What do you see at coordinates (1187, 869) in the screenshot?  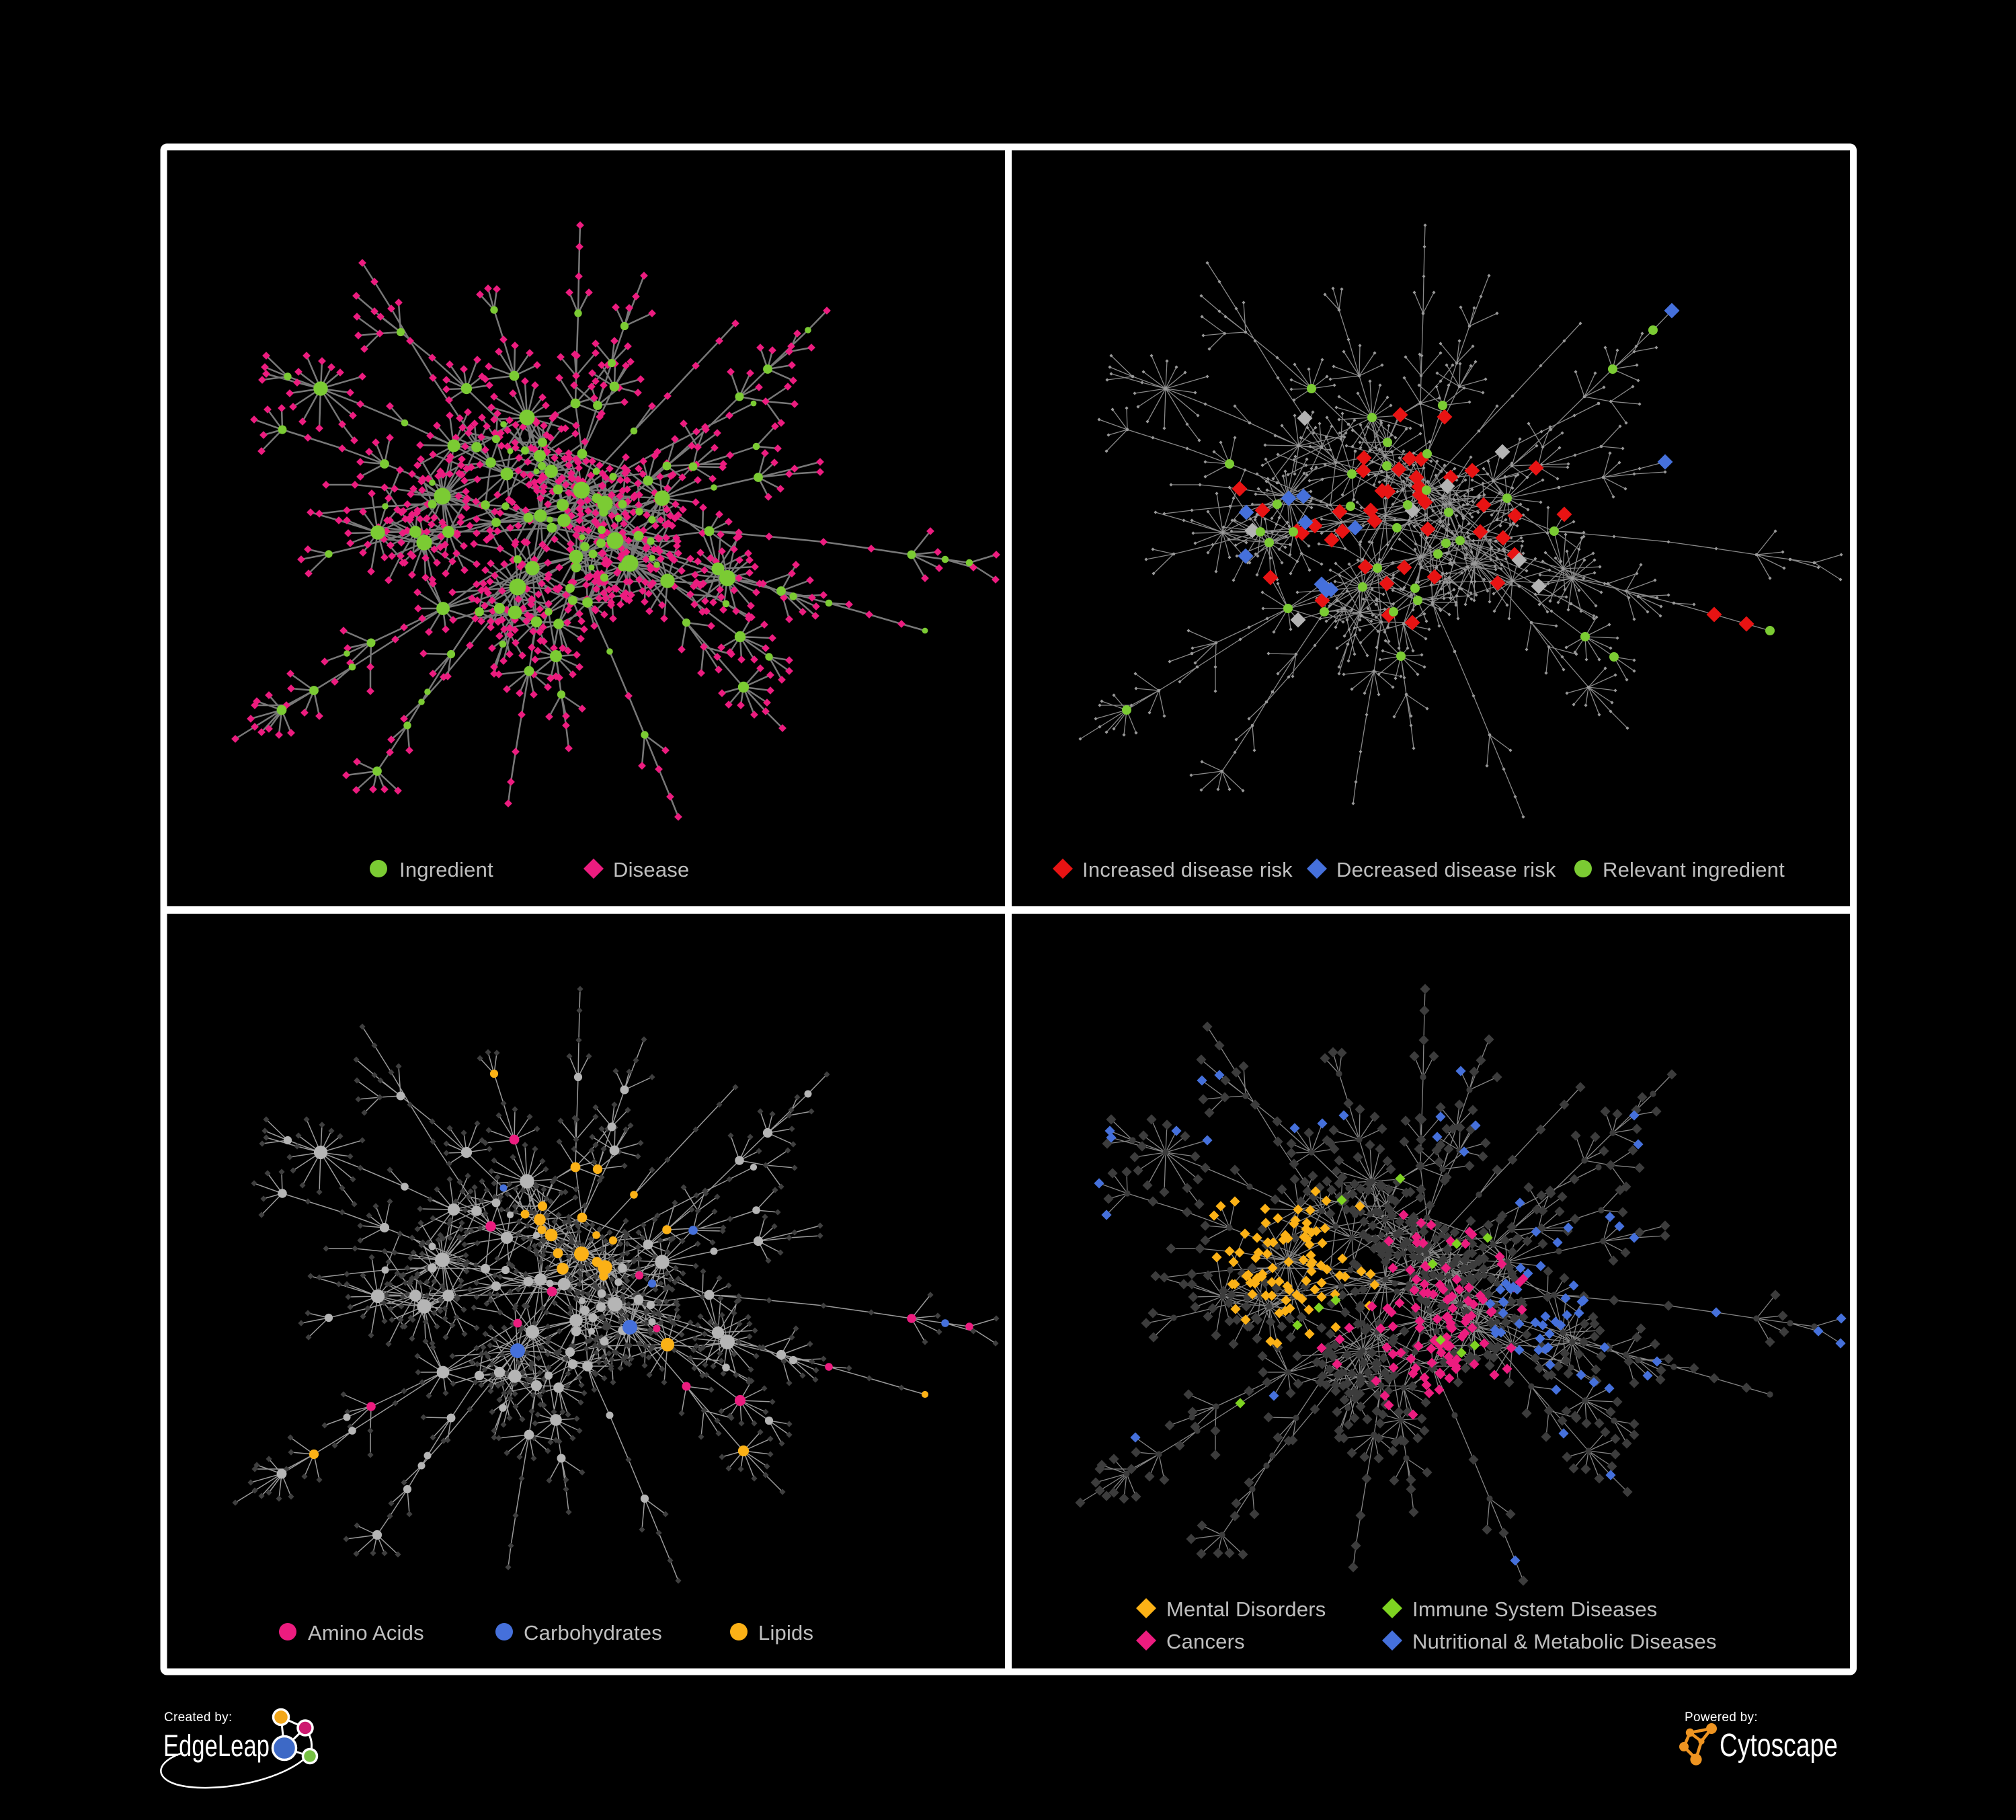 I see `svg-text: Increased disease risk` at bounding box center [1187, 869].